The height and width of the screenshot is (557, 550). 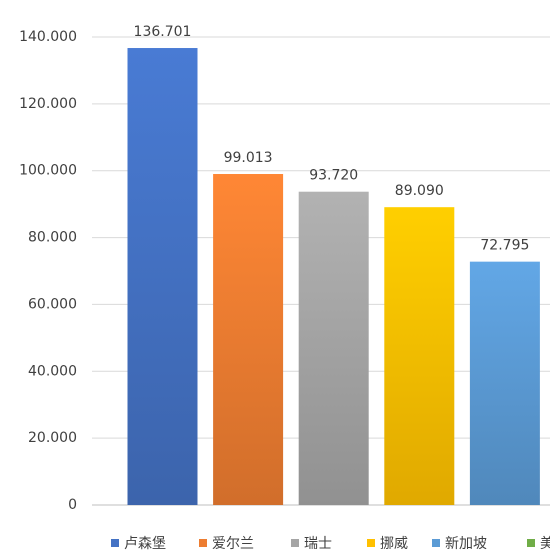 I want to click on y-tick-label: 40.000, so click(x=52, y=371).